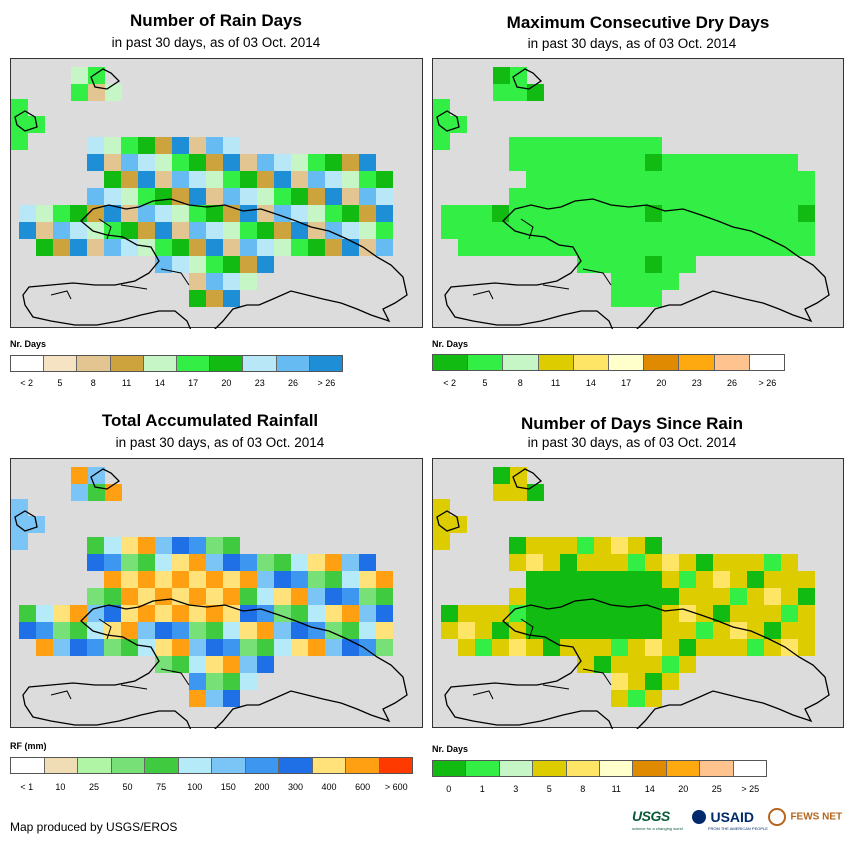 This screenshot has width=854, height=845. Describe the element at coordinates (542, 659) in the screenshot. I see `inland-lines` at that location.